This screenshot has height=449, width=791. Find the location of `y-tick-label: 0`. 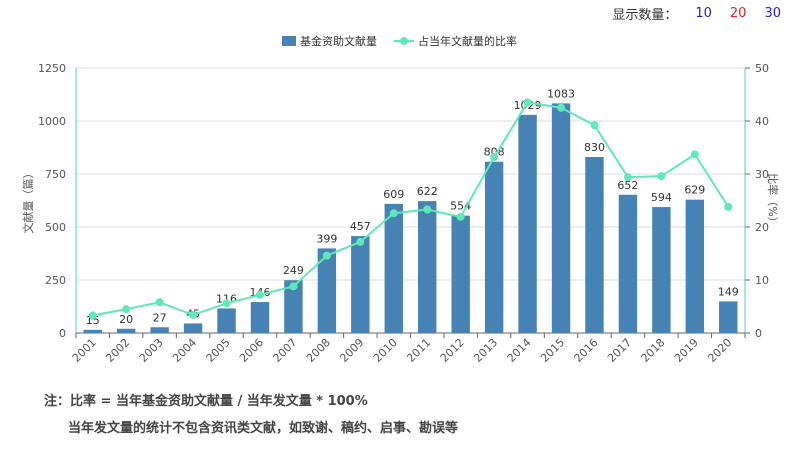

y-tick-label: 0 is located at coordinates (62, 333).